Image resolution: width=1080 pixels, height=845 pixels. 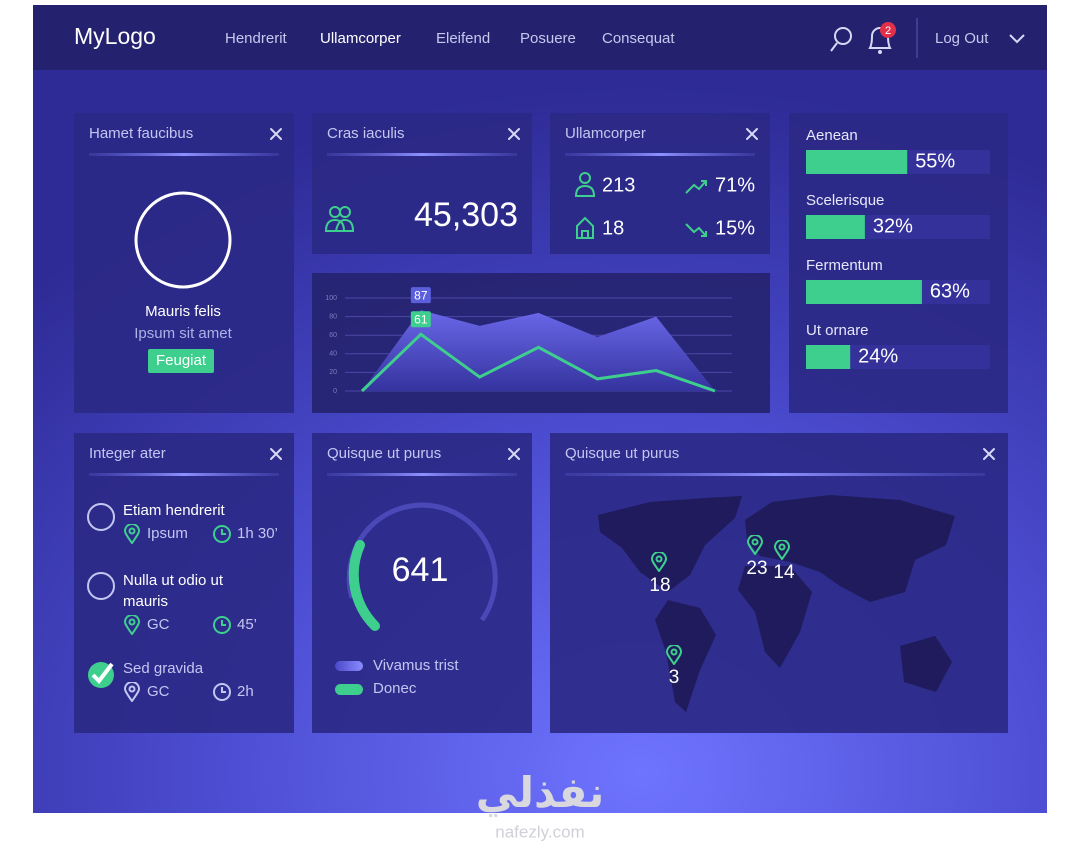 What do you see at coordinates (333, 316) in the screenshot?
I see `y-tick-label: 80` at bounding box center [333, 316].